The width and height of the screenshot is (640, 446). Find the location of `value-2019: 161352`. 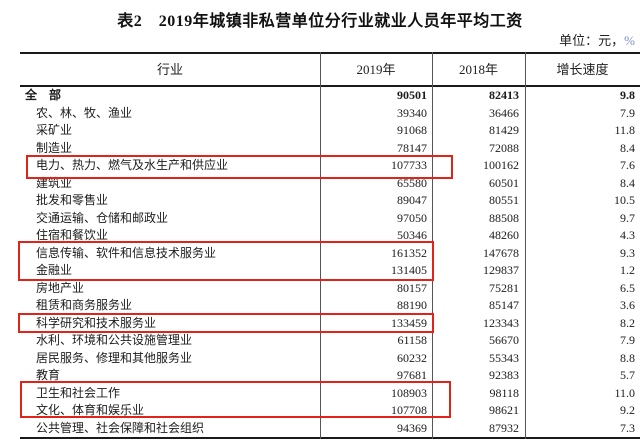

value-2019: 161352 is located at coordinates (409, 252).